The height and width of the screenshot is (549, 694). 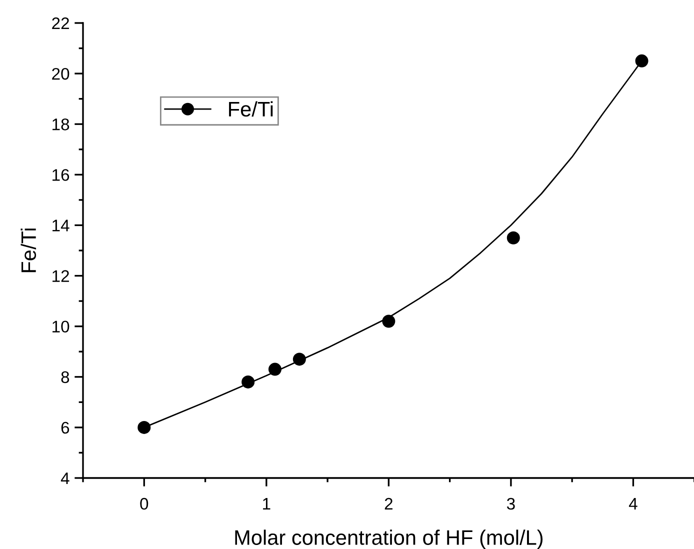 I want to click on x-tick-label: 1, so click(x=266, y=504).